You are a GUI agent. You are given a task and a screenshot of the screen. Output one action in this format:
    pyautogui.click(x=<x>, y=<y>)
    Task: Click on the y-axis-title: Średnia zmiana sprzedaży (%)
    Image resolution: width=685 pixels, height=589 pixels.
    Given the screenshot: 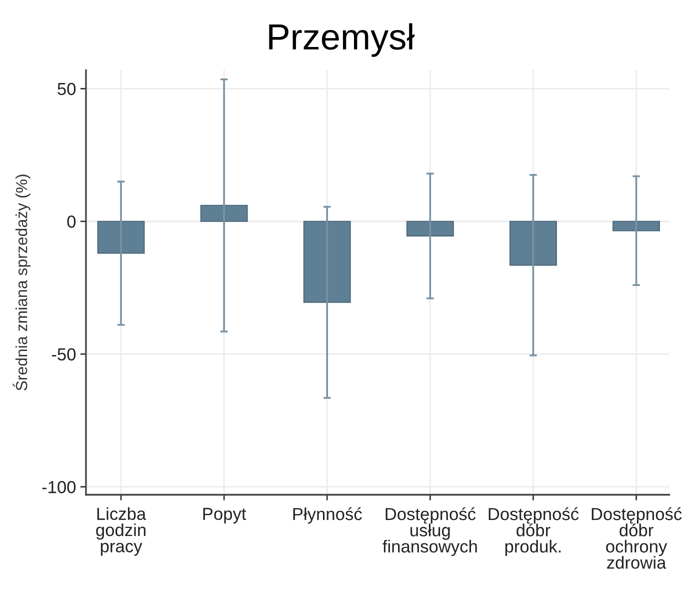 What is the action you would take?
    pyautogui.click(x=21, y=282)
    